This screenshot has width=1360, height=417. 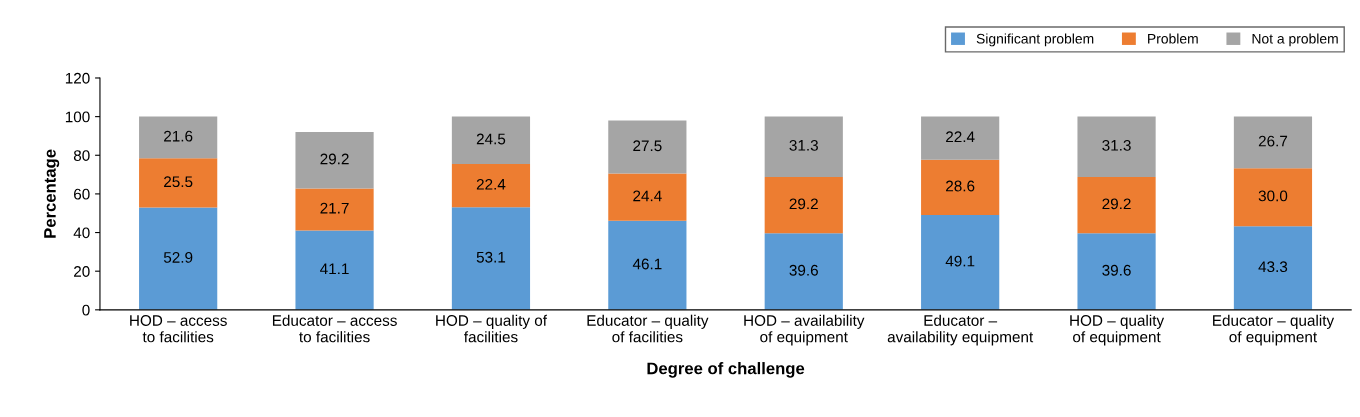 What do you see at coordinates (1035, 40) in the screenshot?
I see `legend-label: Significant problem` at bounding box center [1035, 40].